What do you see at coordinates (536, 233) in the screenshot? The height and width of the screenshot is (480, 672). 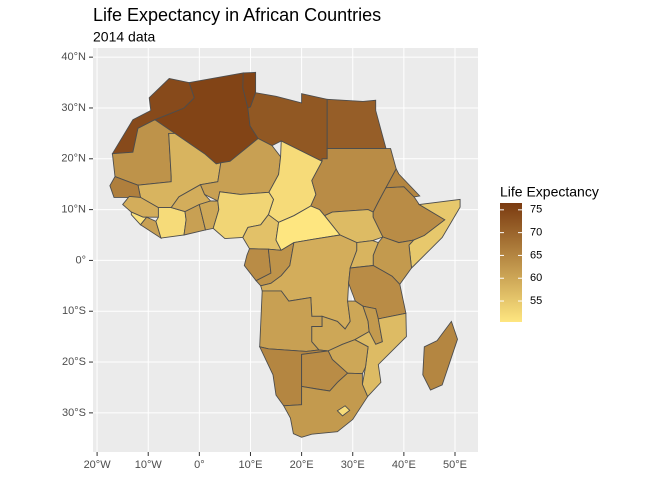 I see `legend-label: 70` at bounding box center [536, 233].